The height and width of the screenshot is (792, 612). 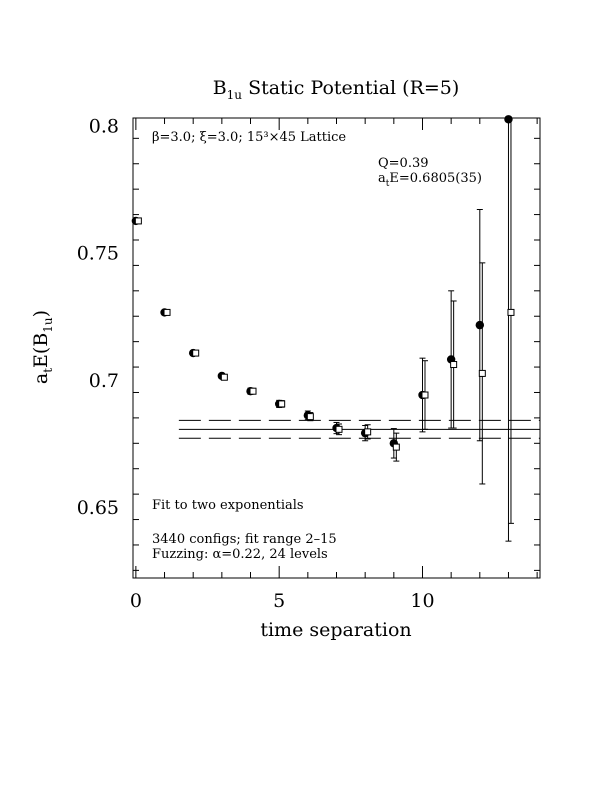 I want to click on x-tick-label: 5, so click(x=279, y=601).